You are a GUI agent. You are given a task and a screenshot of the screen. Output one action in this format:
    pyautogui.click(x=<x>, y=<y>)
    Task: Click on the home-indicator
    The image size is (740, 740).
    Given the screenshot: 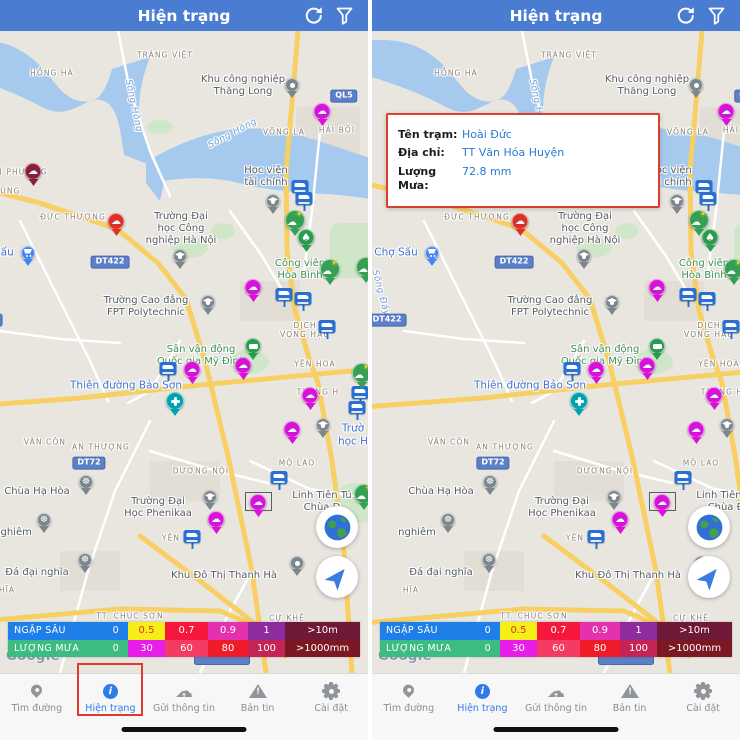 What is the action you would take?
    pyautogui.click(x=556, y=729)
    